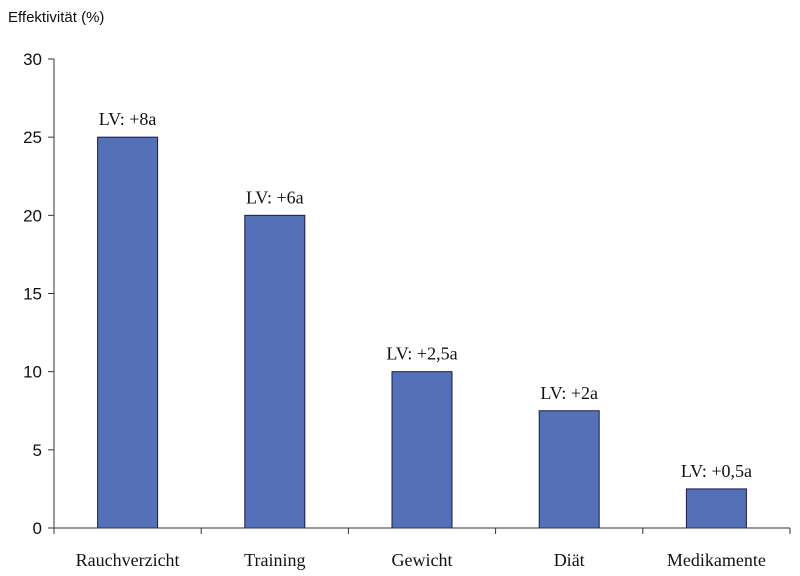  Describe the element at coordinates (32, 372) in the screenshot. I see `y-tick-label: 10` at that location.